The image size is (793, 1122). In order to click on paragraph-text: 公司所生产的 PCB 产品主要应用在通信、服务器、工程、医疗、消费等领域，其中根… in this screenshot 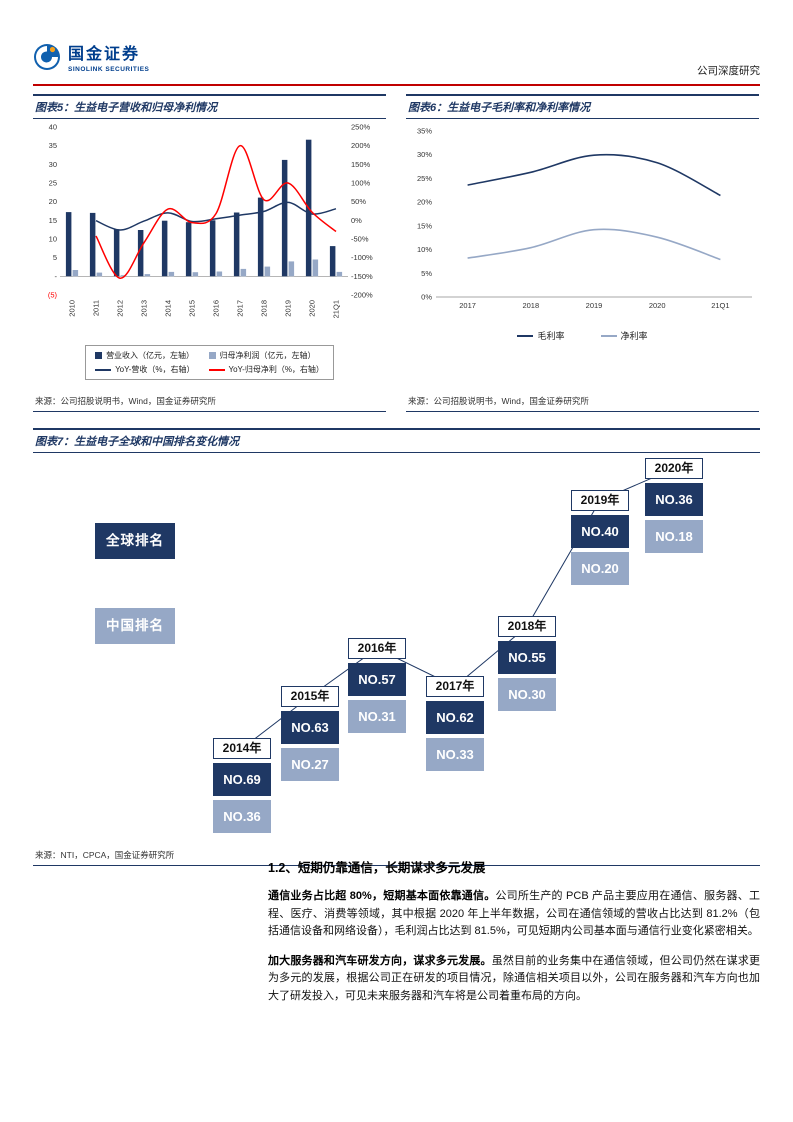, I will do `click(514, 914)`.